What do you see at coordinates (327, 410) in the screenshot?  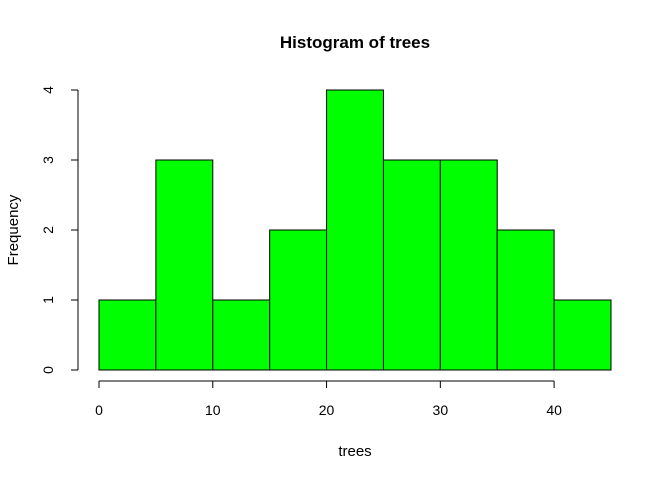 I see `x-tick-label: 20` at bounding box center [327, 410].